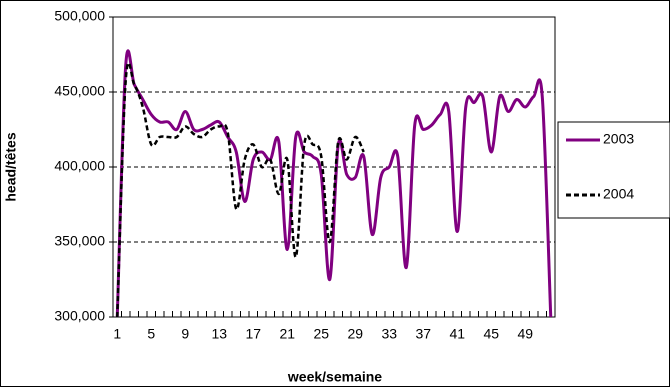  What do you see at coordinates (457, 334) in the screenshot?
I see `x-tick-label: 41` at bounding box center [457, 334].